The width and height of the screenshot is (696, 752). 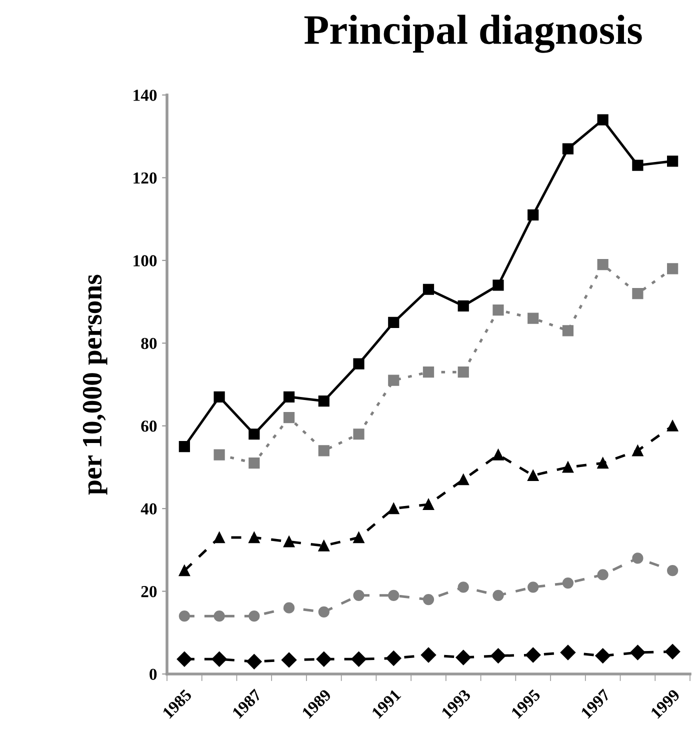 I want to click on y-tick-label: 100, so click(x=145, y=260).